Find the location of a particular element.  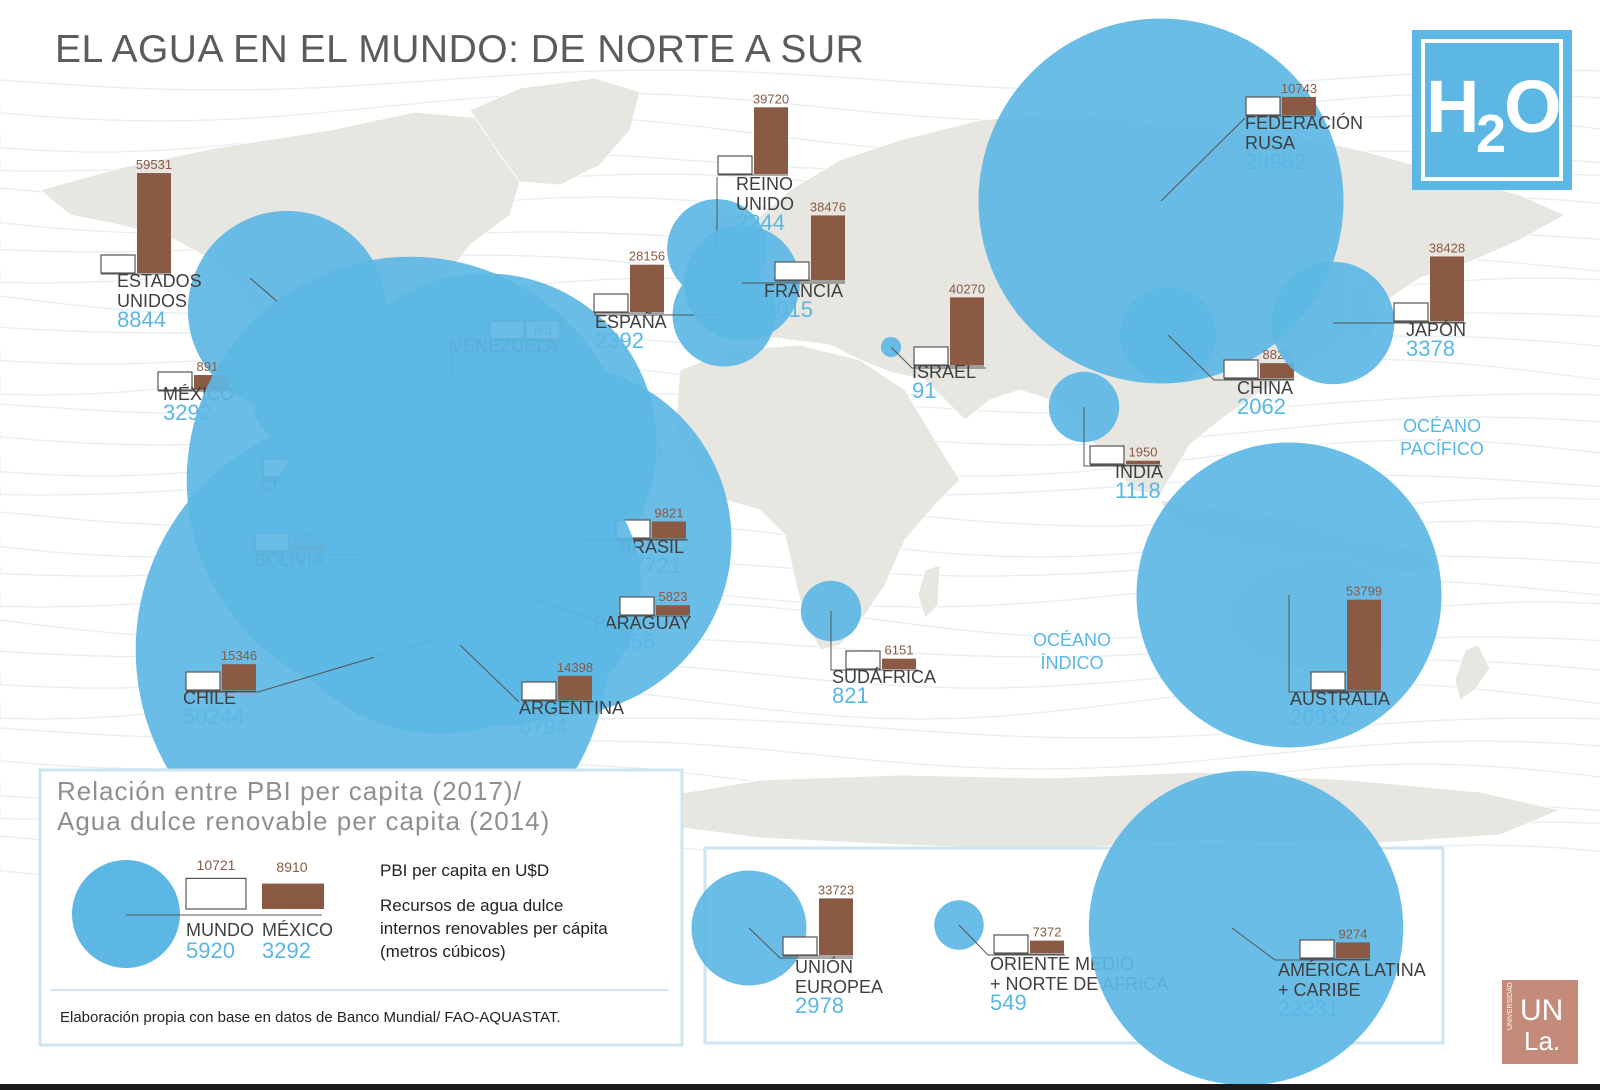

china-water-value: 2062 is located at coordinates (1261, 406).